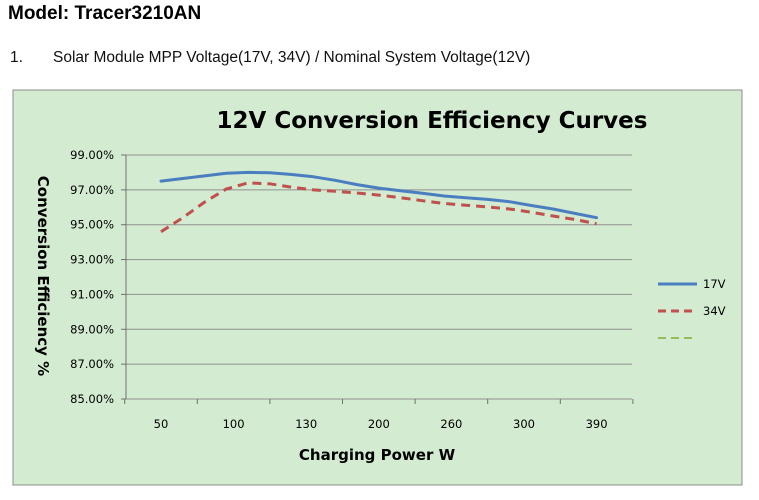 The height and width of the screenshot is (500, 759). I want to click on x-tick-label: 260, so click(451, 424).